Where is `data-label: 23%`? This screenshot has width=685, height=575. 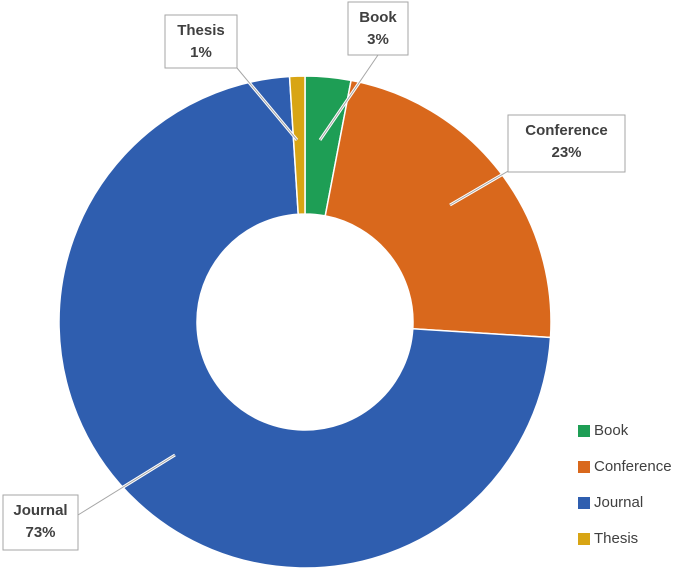
data-label: 23% is located at coordinates (566, 152).